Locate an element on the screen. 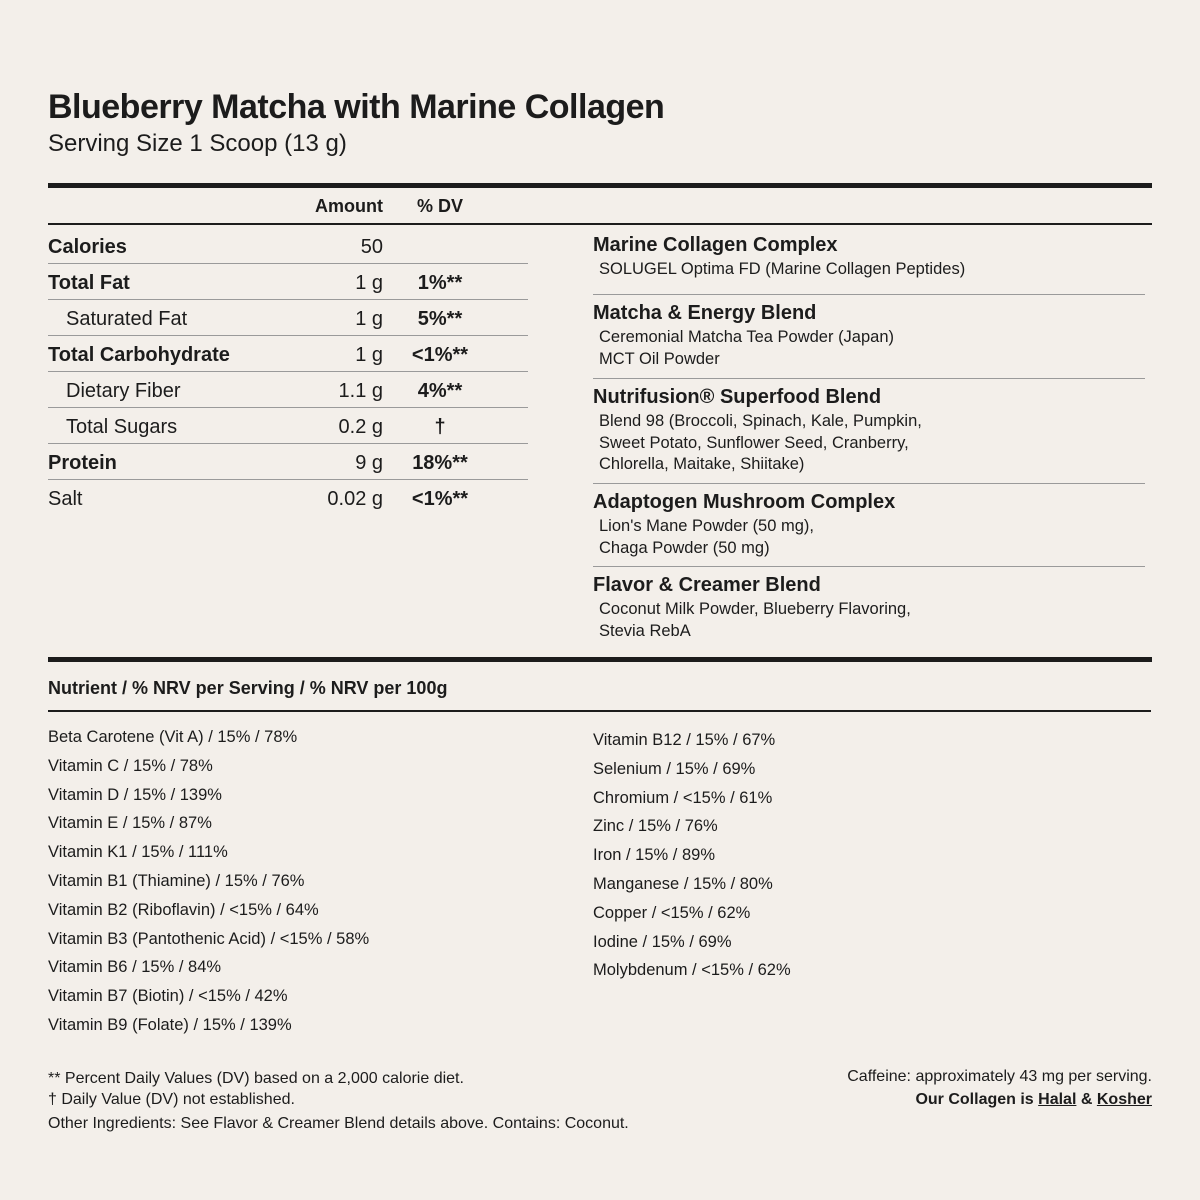 This screenshot has height=1200, width=1200. amount-header: Amount is located at coordinates (349, 206).